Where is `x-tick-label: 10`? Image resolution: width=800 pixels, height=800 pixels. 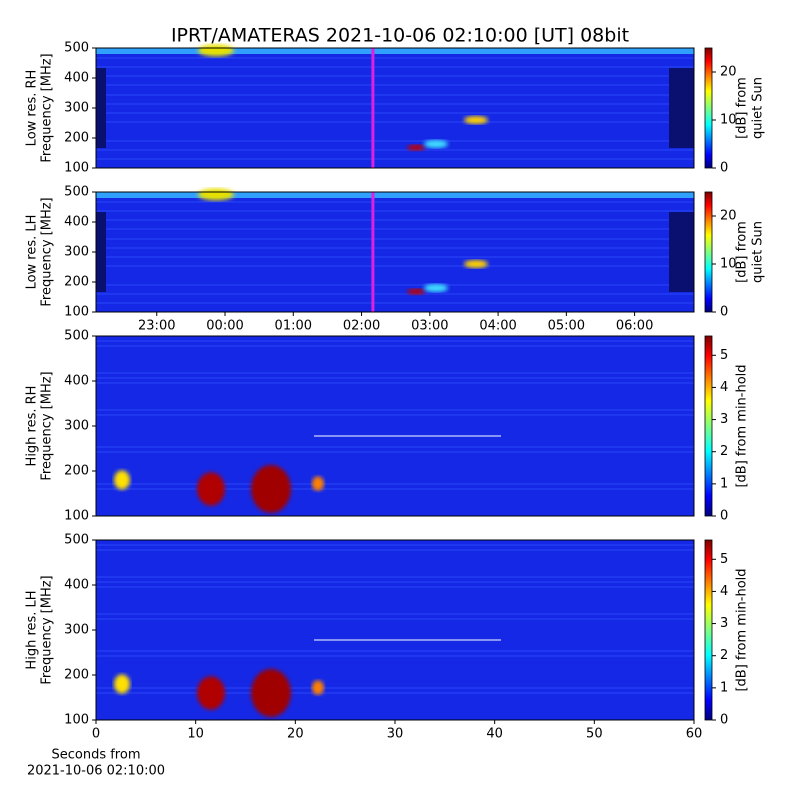
x-tick-label: 10 is located at coordinates (195, 734).